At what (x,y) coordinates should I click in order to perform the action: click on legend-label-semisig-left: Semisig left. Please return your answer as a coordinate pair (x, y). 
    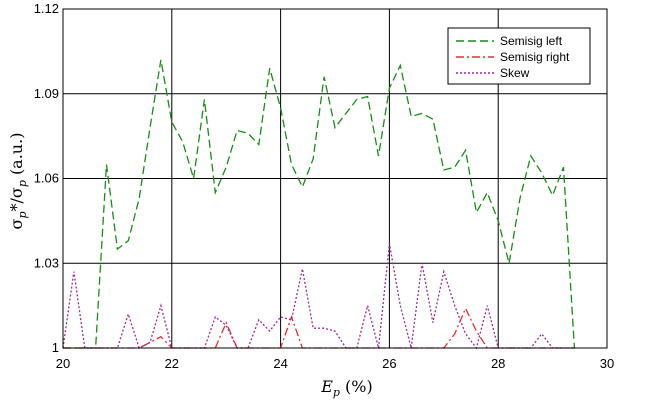
    Looking at the image, I should click on (531, 41).